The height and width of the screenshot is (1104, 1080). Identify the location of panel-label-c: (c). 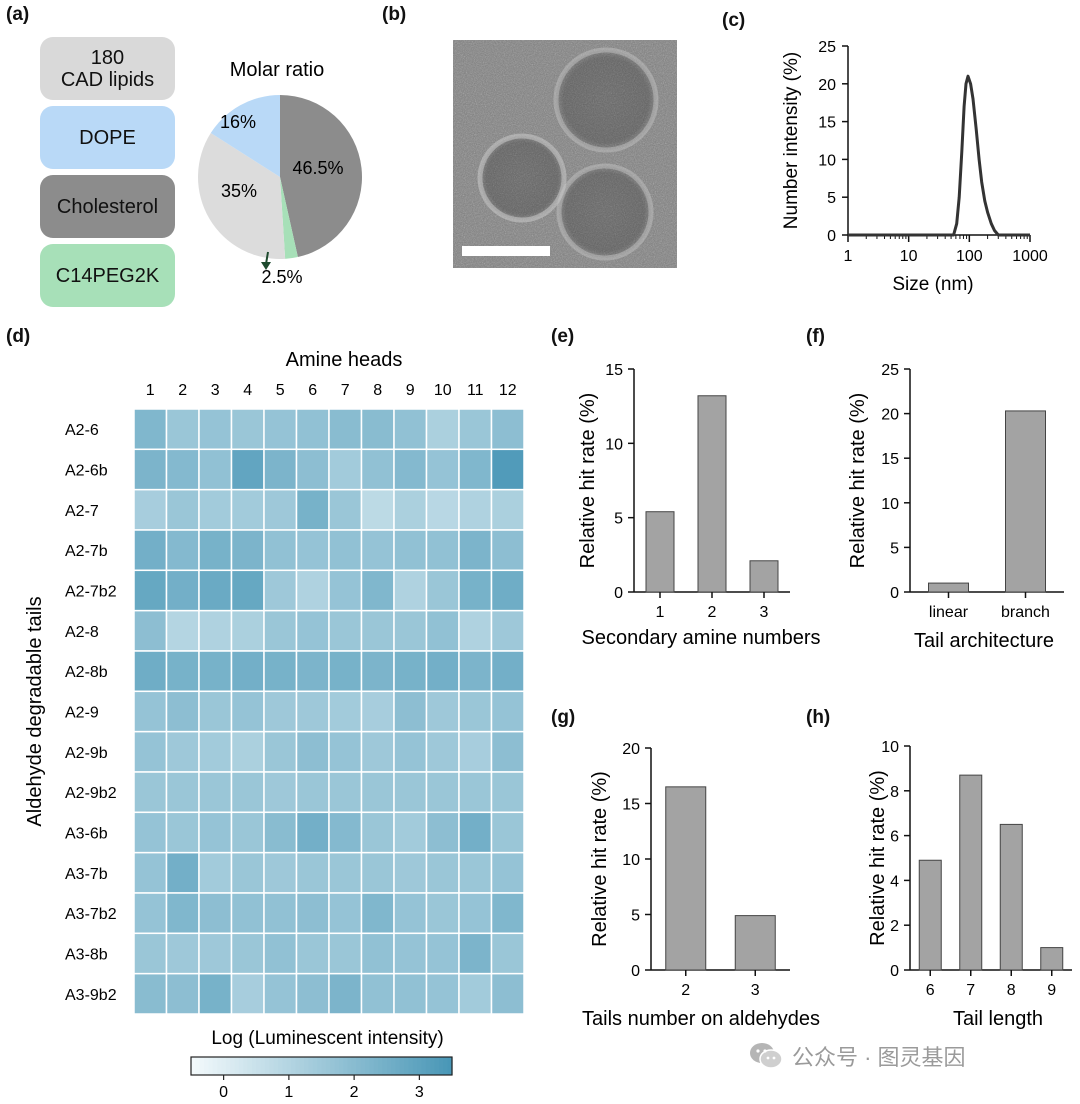
(734, 20).